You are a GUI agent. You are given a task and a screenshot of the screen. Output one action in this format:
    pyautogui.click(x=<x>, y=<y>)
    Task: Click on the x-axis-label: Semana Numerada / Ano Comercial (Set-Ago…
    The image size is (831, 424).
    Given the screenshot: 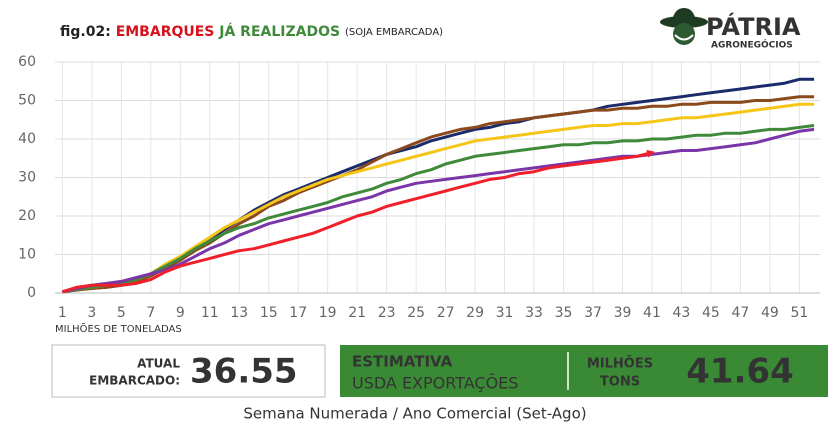 What is the action you would take?
    pyautogui.click(x=414, y=414)
    